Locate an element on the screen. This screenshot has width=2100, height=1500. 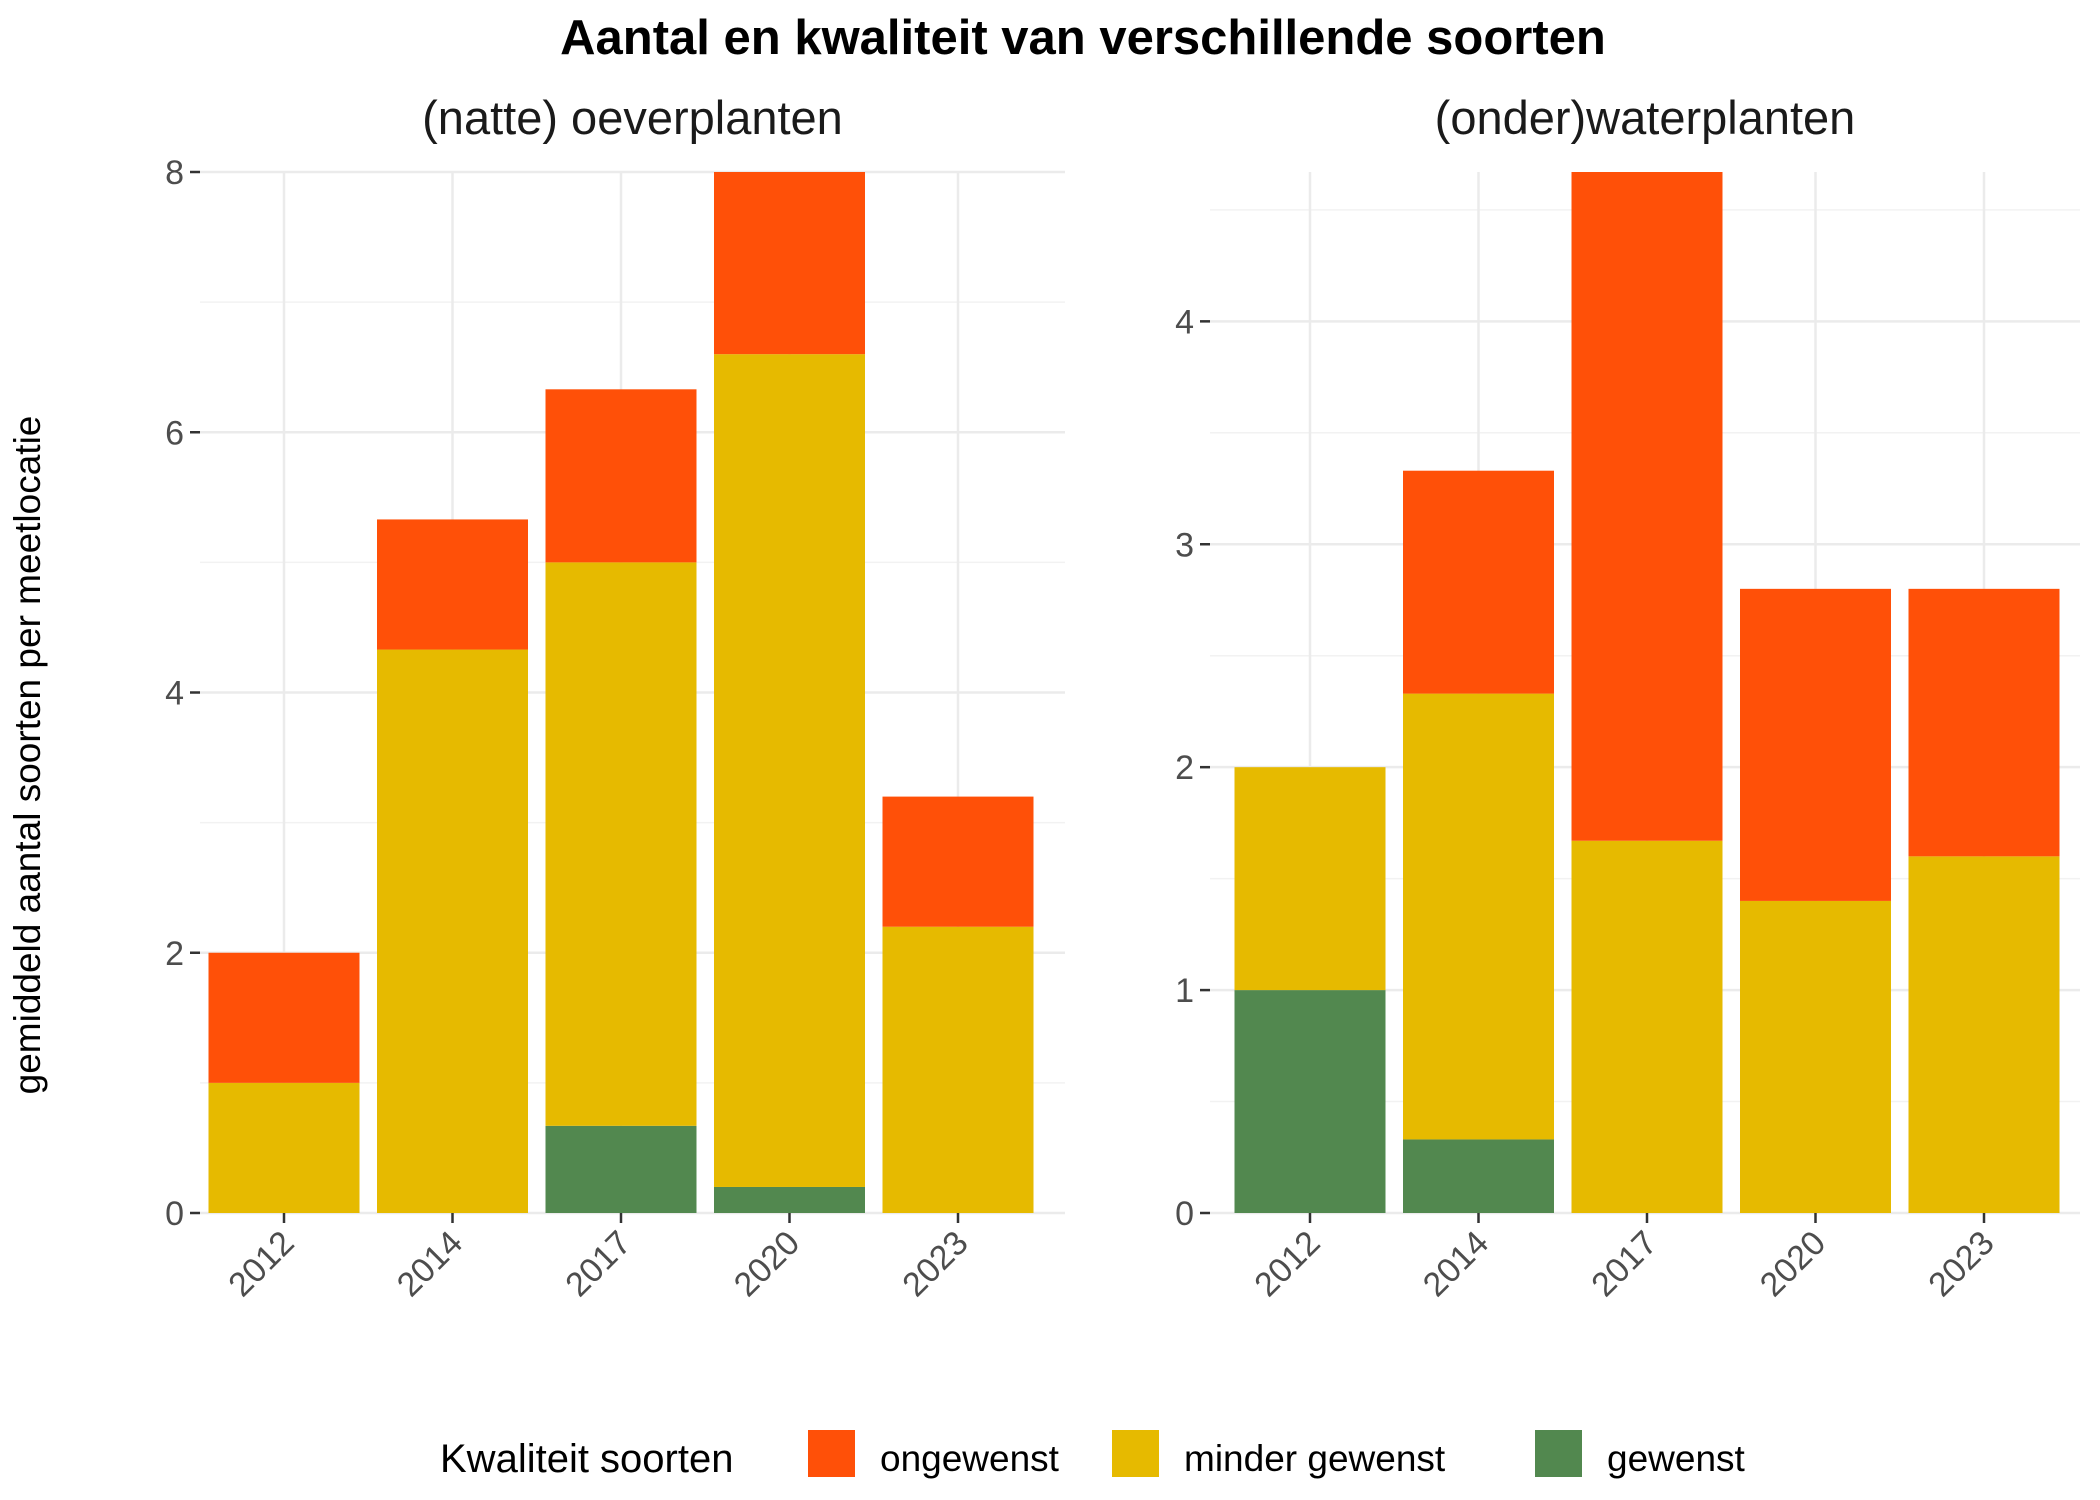
legend-label-gewenst: gewenst is located at coordinates (1676, 1458).